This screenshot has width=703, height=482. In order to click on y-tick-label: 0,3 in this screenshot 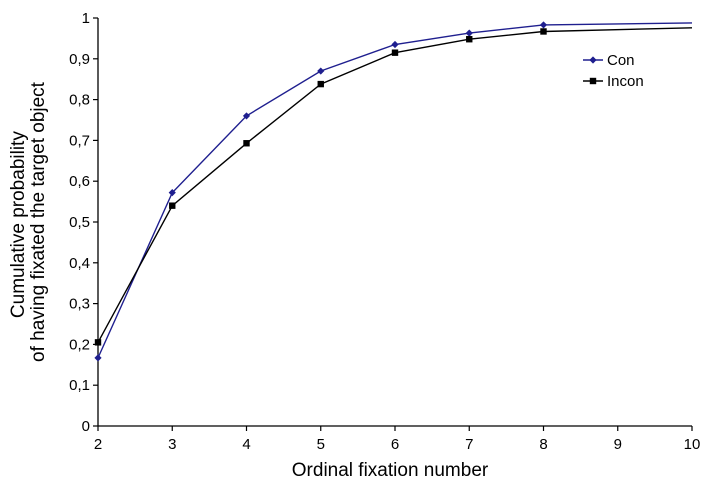, I will do `click(79, 304)`.